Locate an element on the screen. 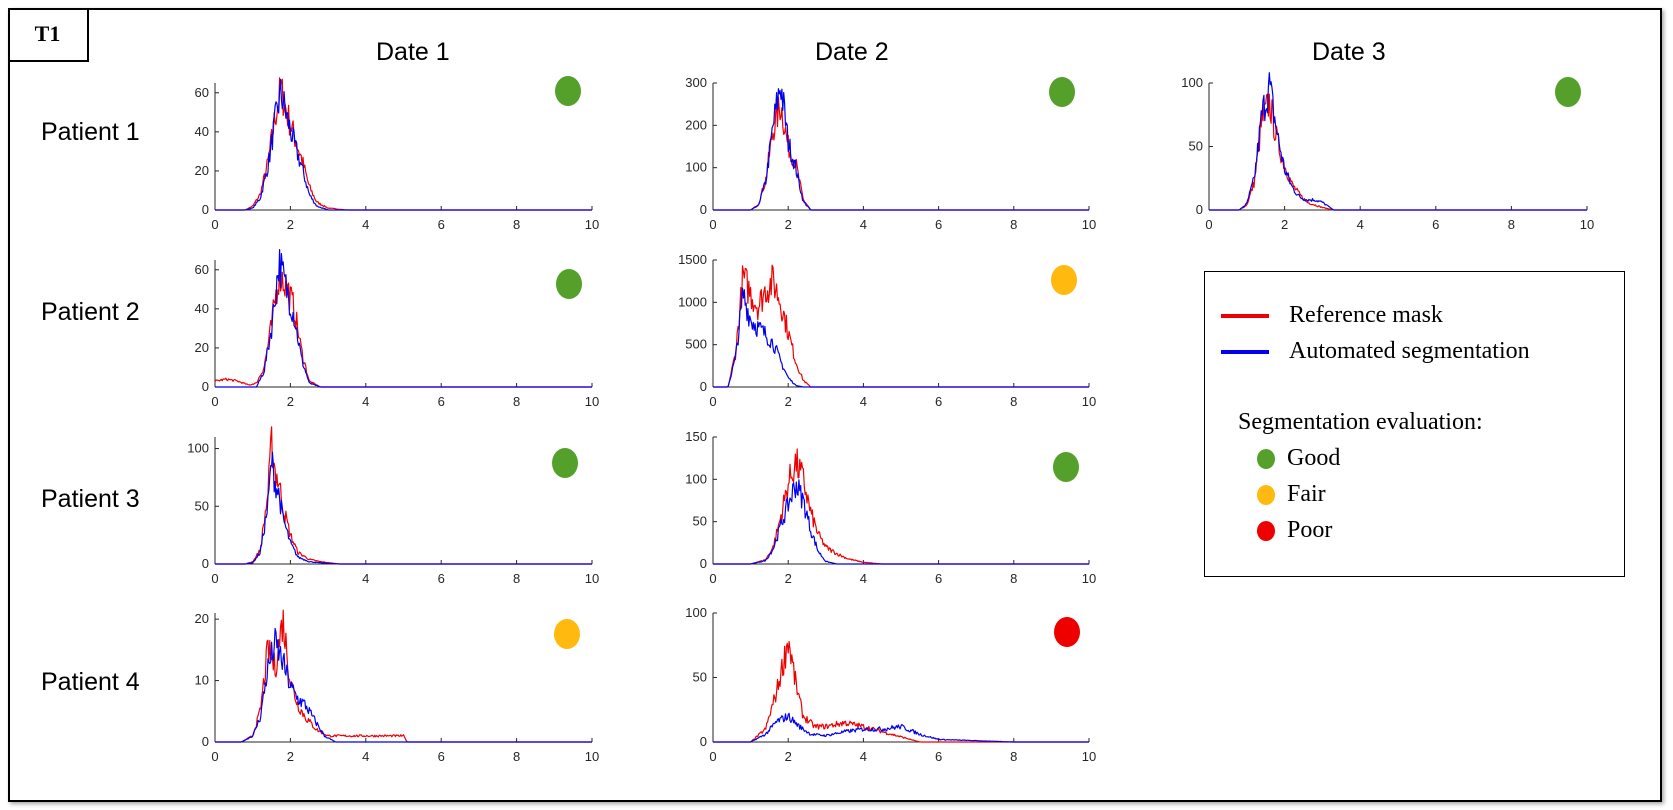 Image resolution: width=1673 pixels, height=810 pixels. panel-1-y-tick-label: 20 is located at coordinates (202, 170).